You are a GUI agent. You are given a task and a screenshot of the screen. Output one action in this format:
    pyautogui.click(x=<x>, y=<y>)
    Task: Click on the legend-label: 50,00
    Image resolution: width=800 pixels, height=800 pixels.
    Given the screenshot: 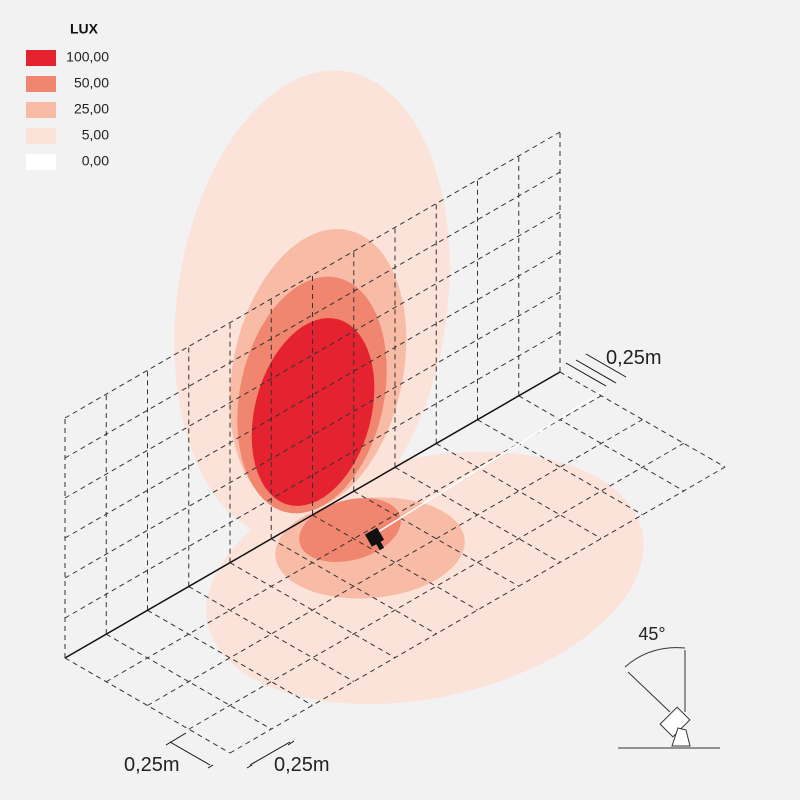 What is the action you would take?
    pyautogui.click(x=91, y=83)
    